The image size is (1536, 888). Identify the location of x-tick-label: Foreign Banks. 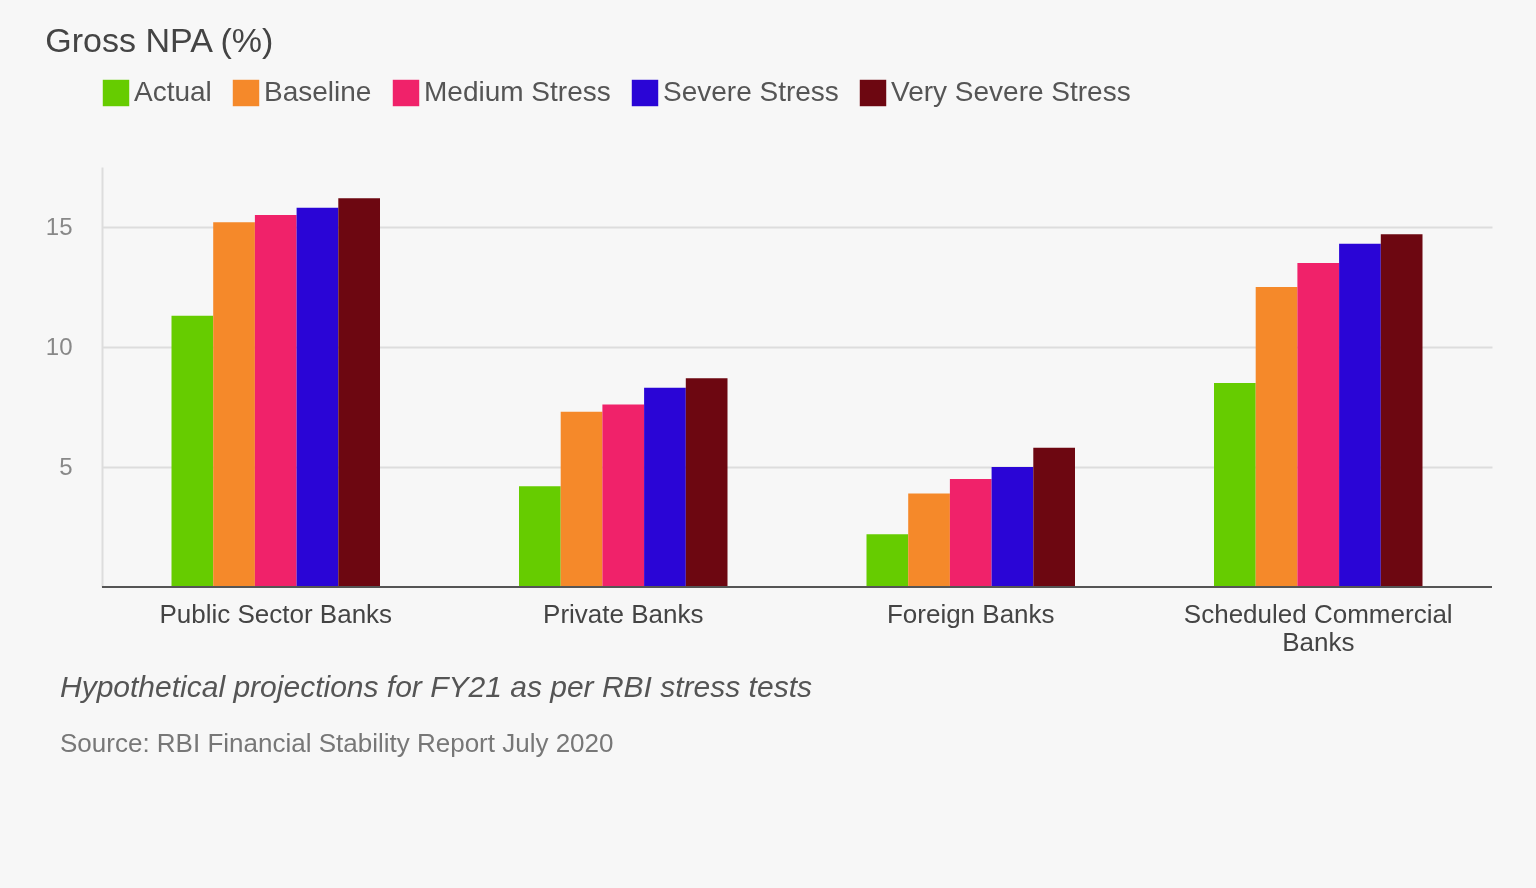
(970, 613).